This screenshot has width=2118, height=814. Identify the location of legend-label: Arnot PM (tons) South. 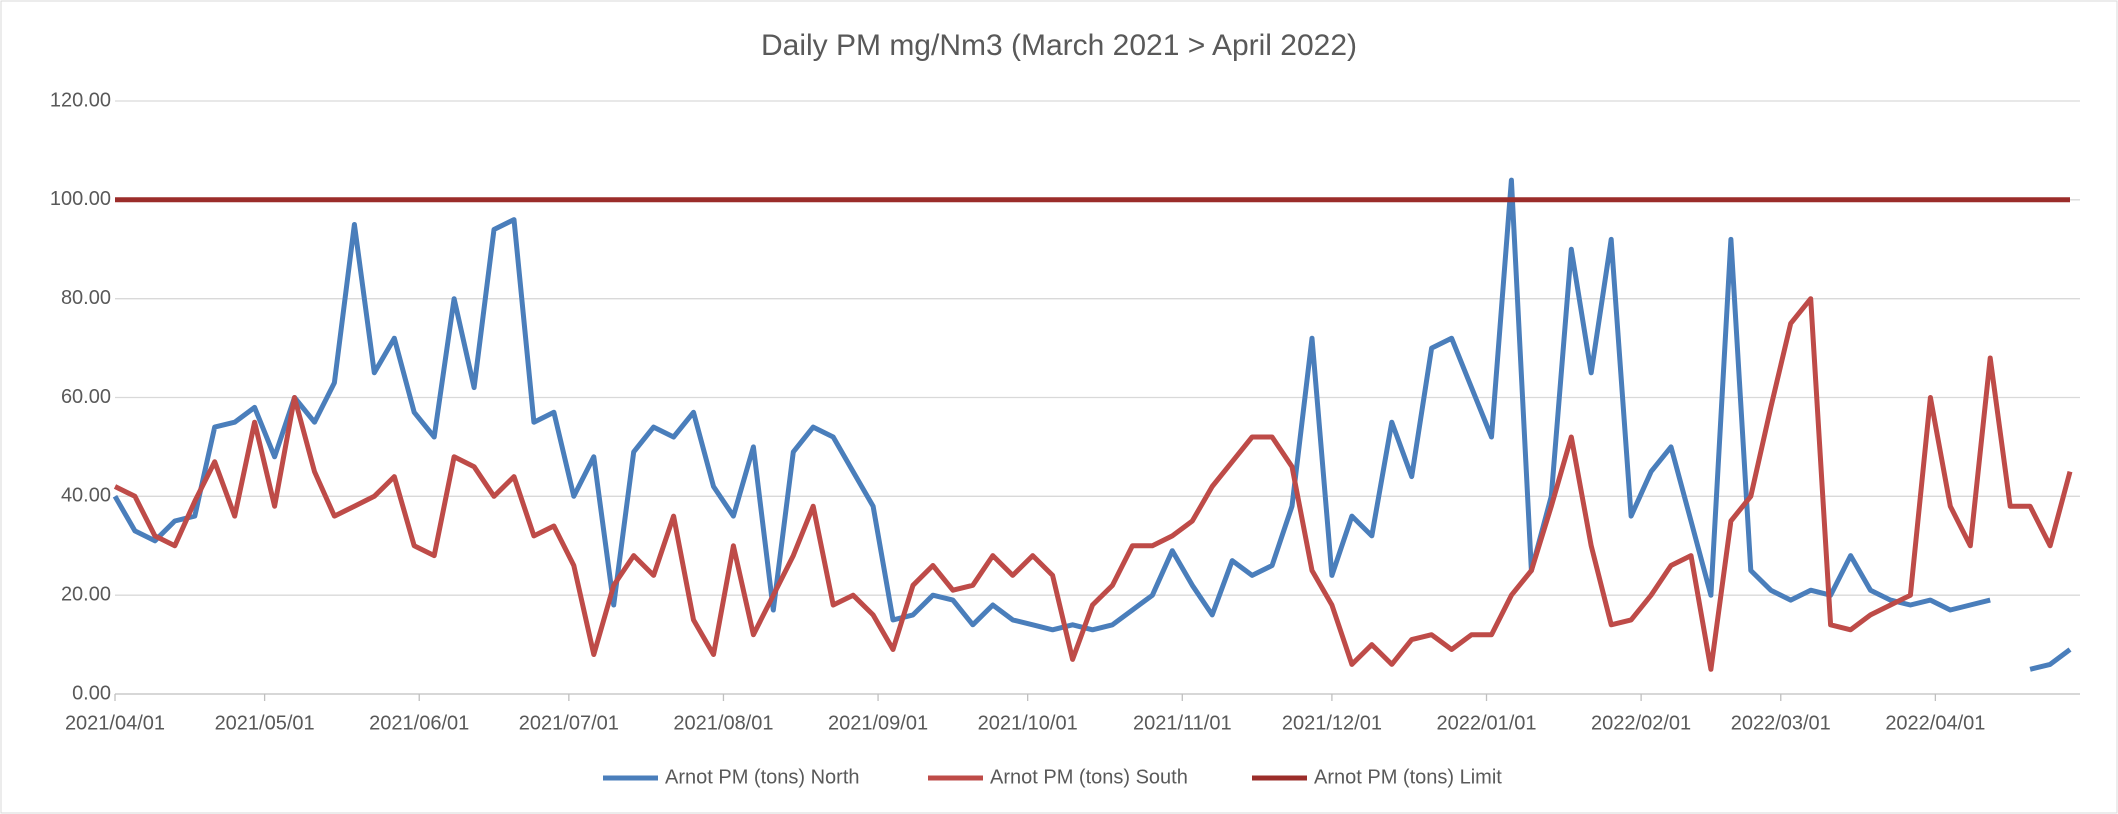
(1089, 777).